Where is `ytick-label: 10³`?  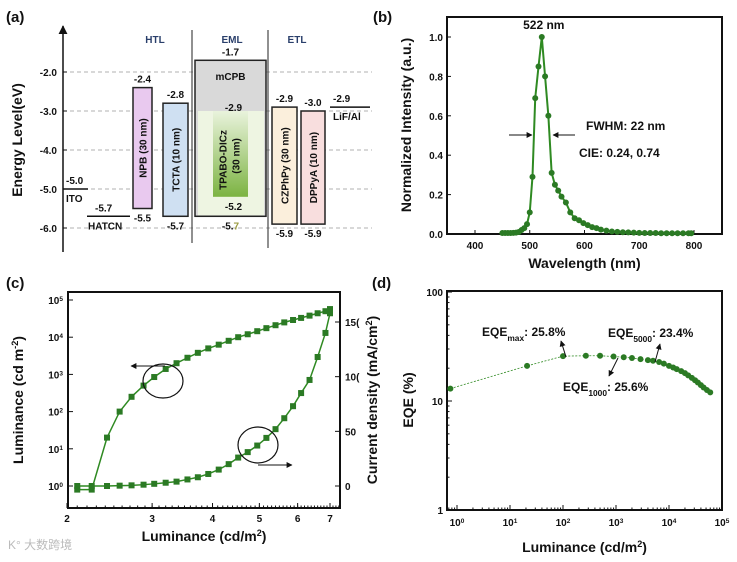 ytick-label: 10³ is located at coordinates (55, 376).